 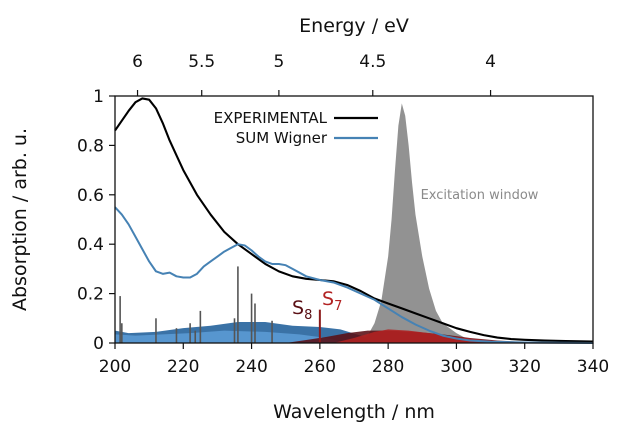 What do you see at coordinates (90, 196) in the screenshot?
I see `y-tick-label-3: 0.6` at bounding box center [90, 196].